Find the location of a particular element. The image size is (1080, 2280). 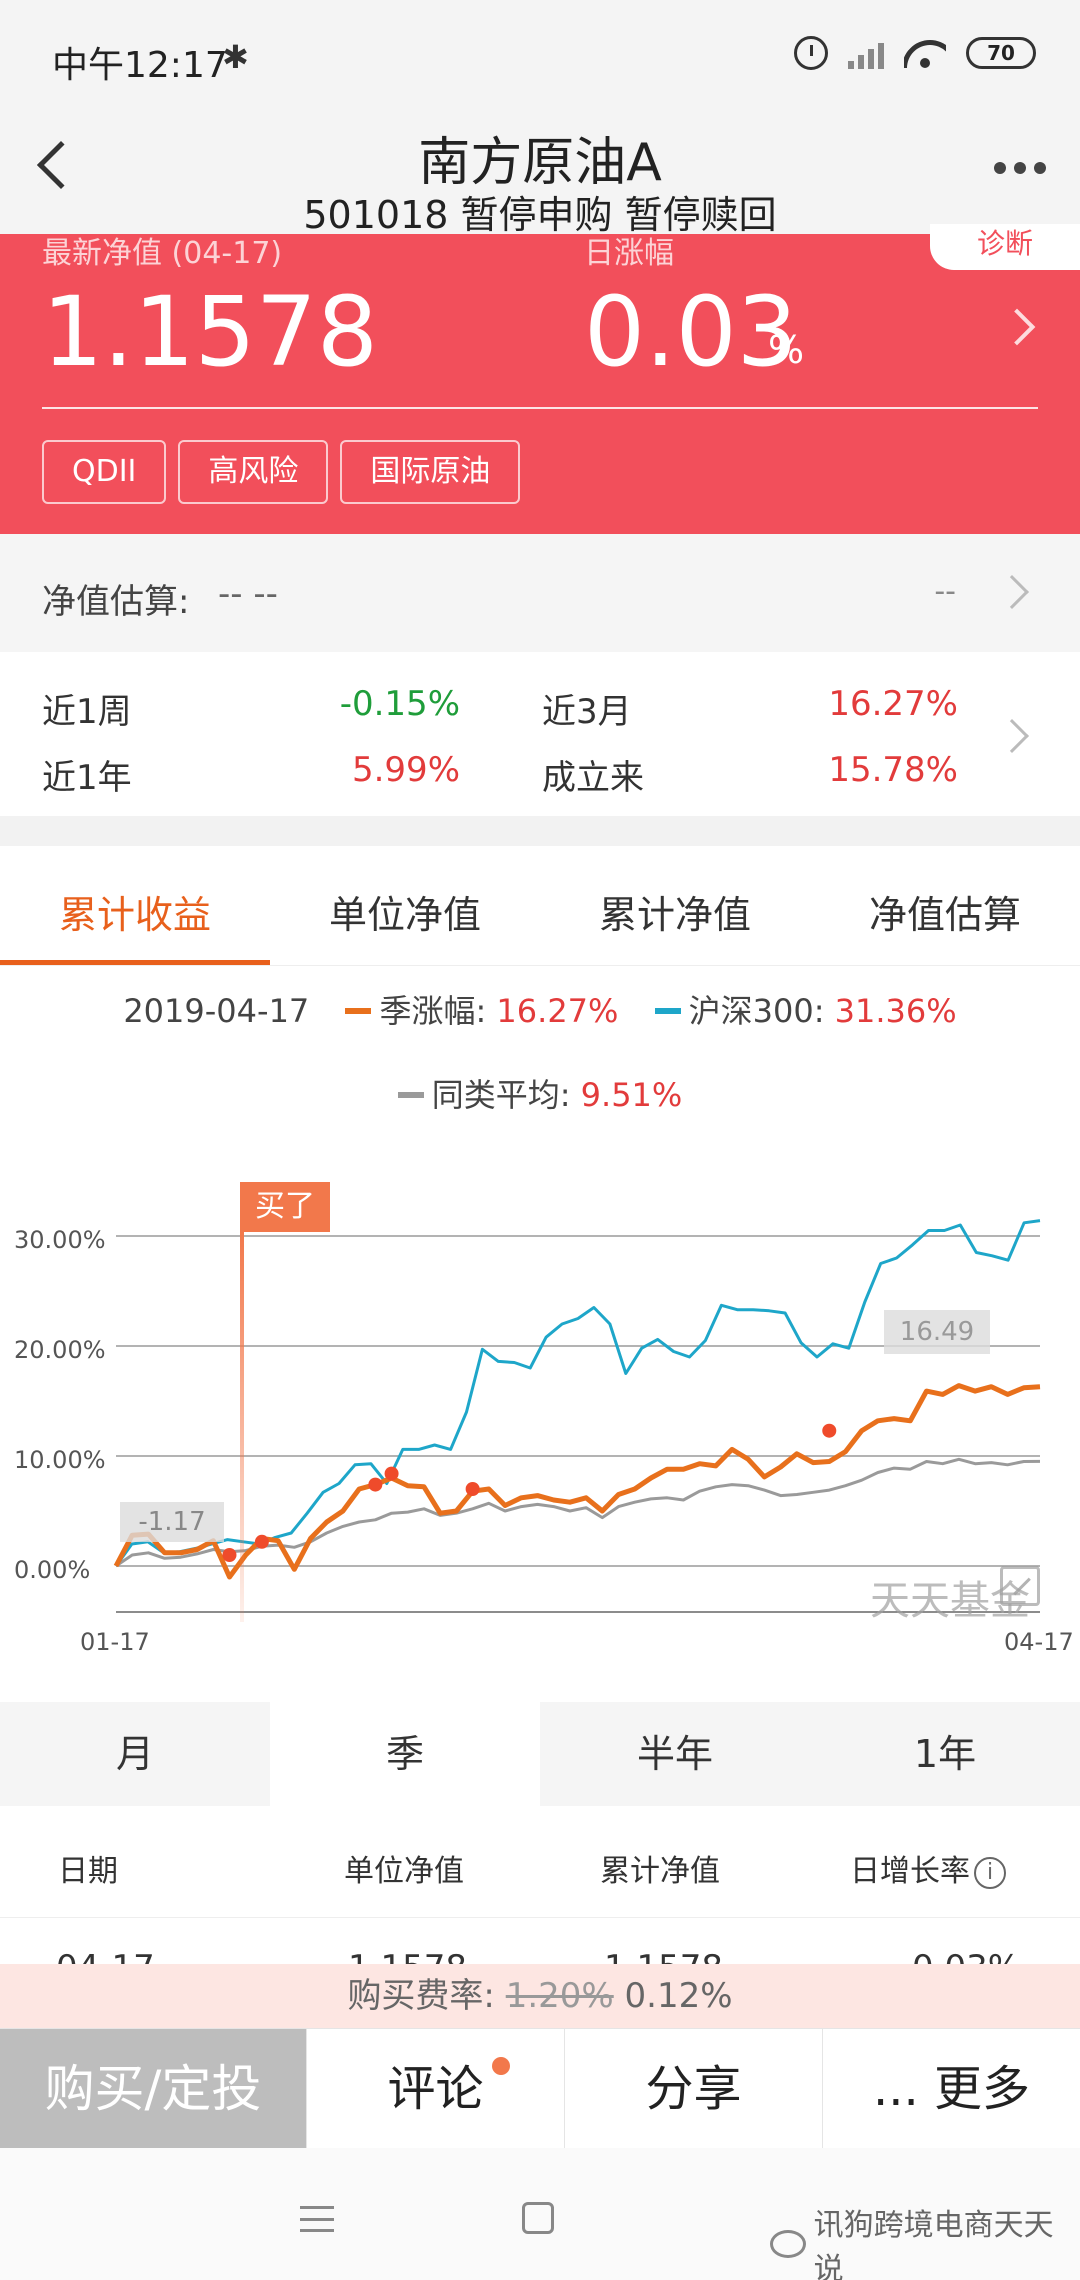

nav-header: 南方原油A 501018 暂停申购 暂停赎回 is located at coordinates (540, 176).